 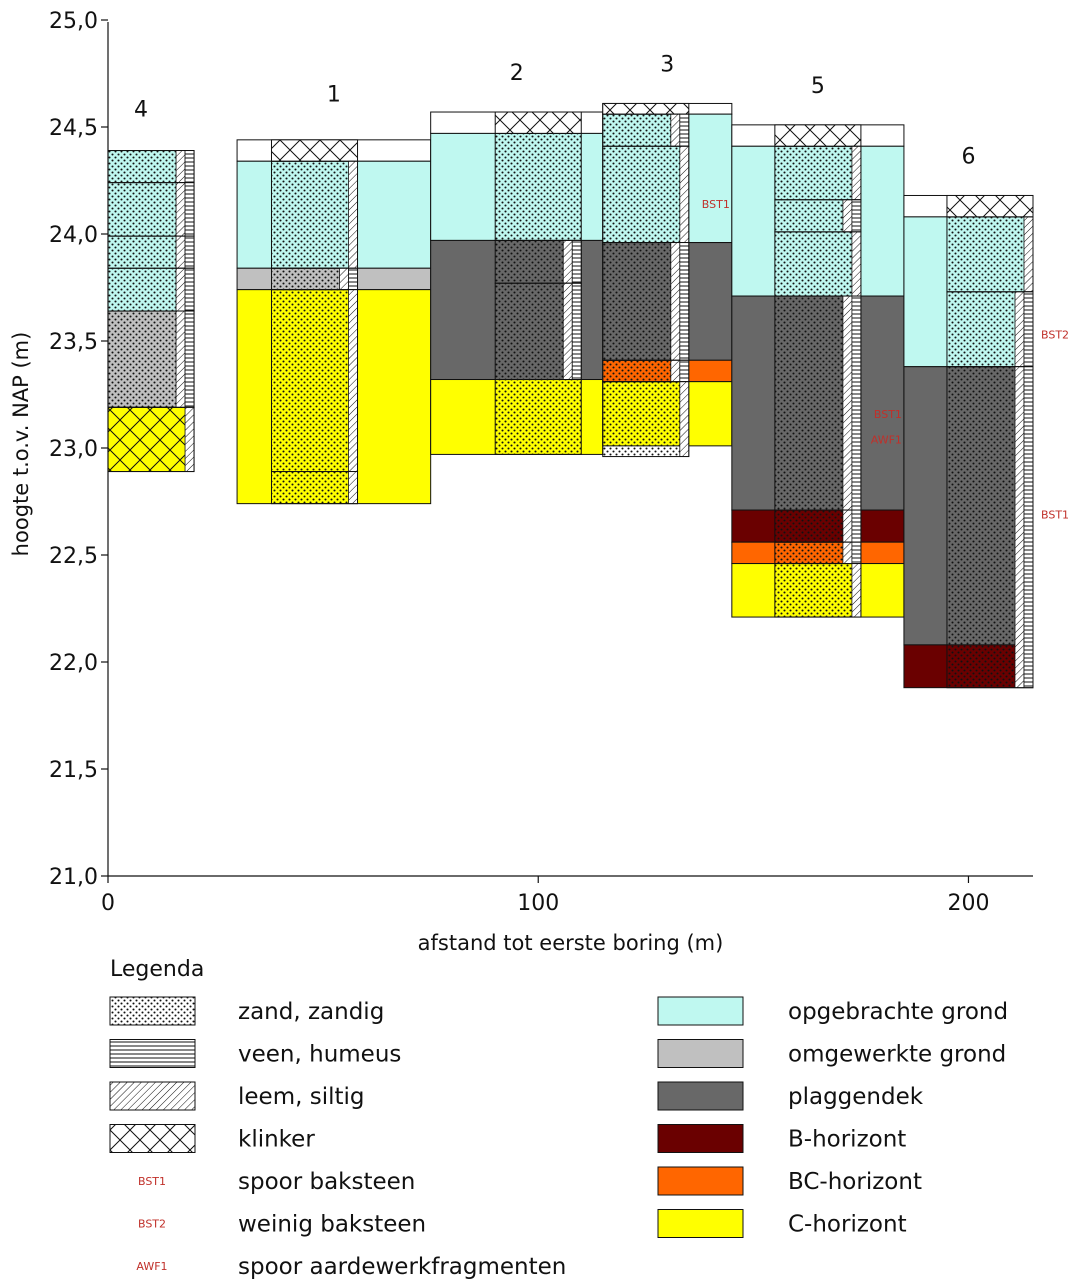 I want to click on legend-swatch-veen, so click(x=152, y=1053).